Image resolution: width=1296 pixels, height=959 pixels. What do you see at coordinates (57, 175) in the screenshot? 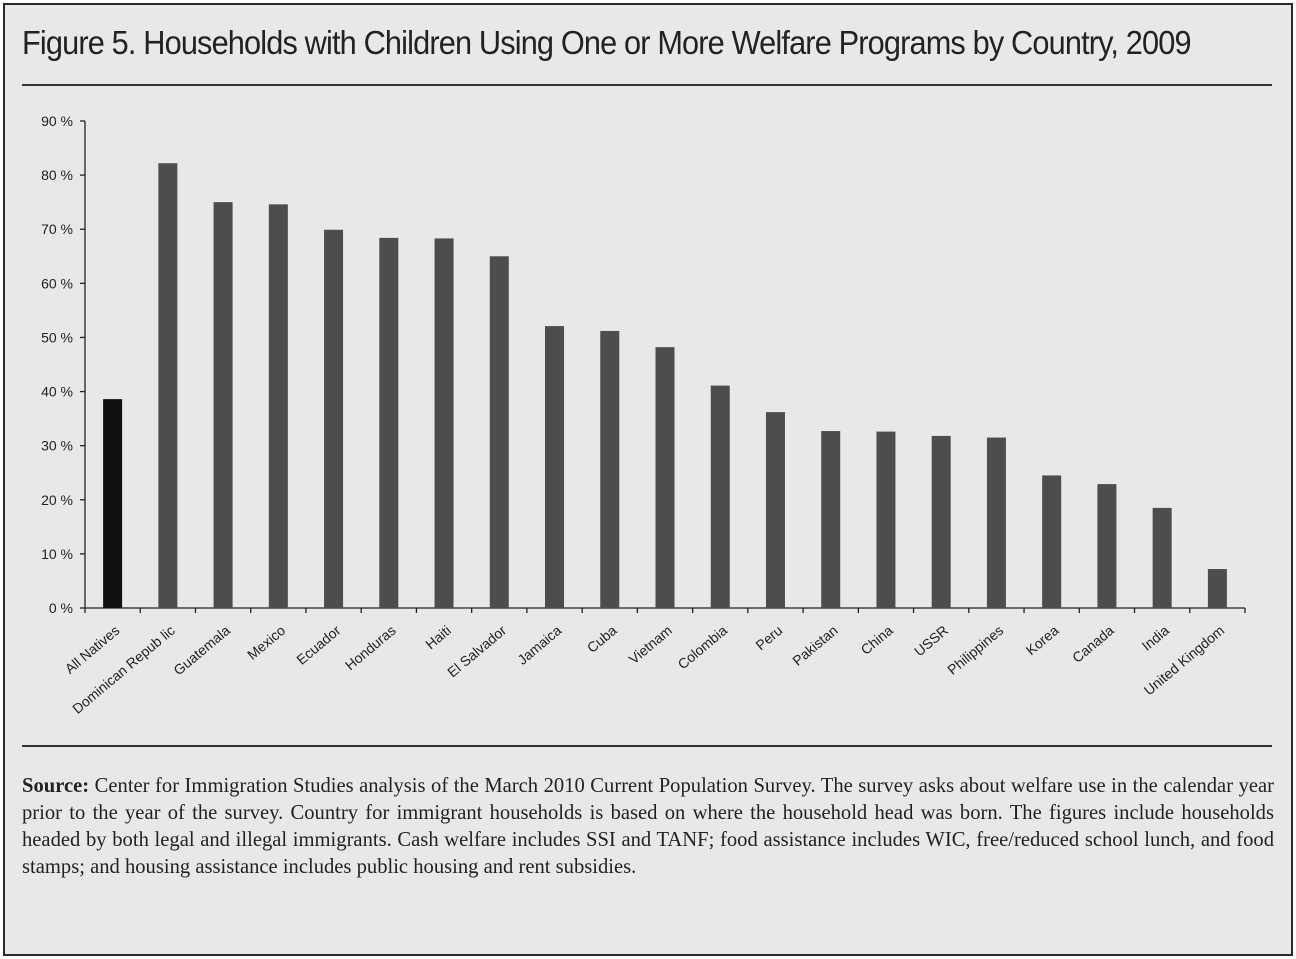
I see `y-tick-label: 80 %` at bounding box center [57, 175].